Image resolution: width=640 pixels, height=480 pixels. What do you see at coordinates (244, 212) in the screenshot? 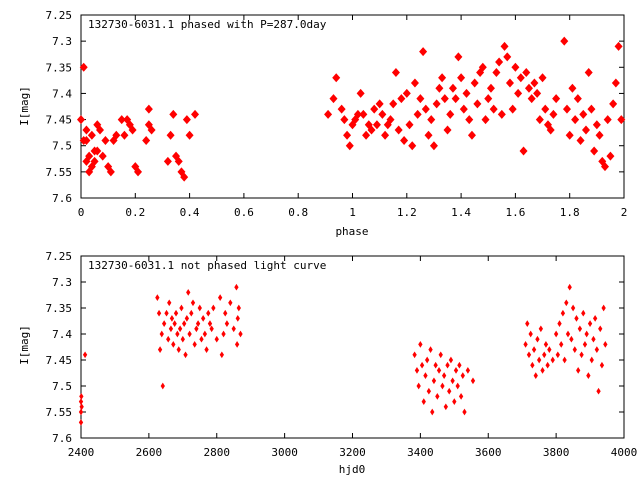
I see `phased-x-tick-label: 0.6` at bounding box center [244, 212].